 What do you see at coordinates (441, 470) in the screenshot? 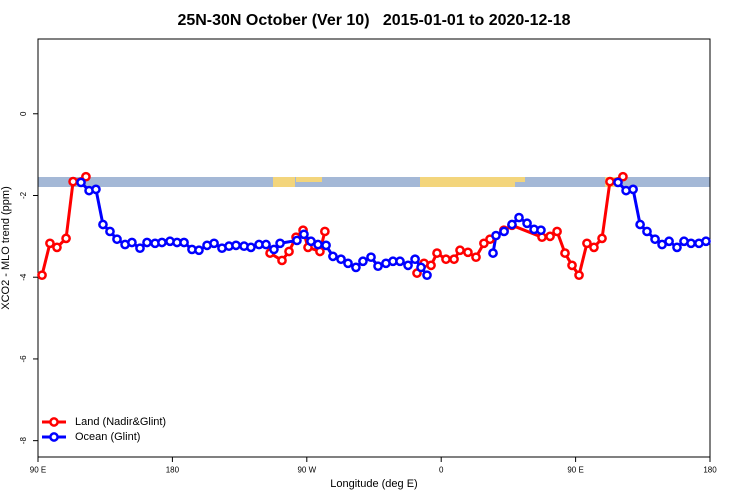
I see `x-tick-label: 0` at bounding box center [441, 470].